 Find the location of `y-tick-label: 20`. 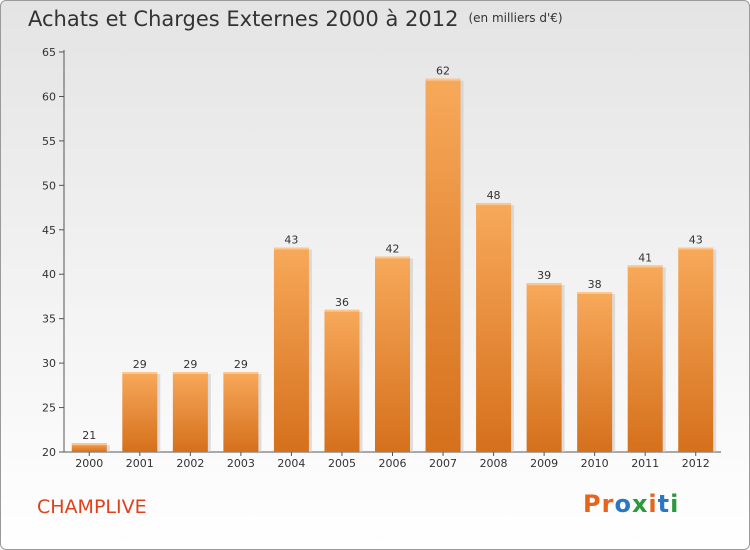

y-tick-label: 20 is located at coordinates (49, 452).